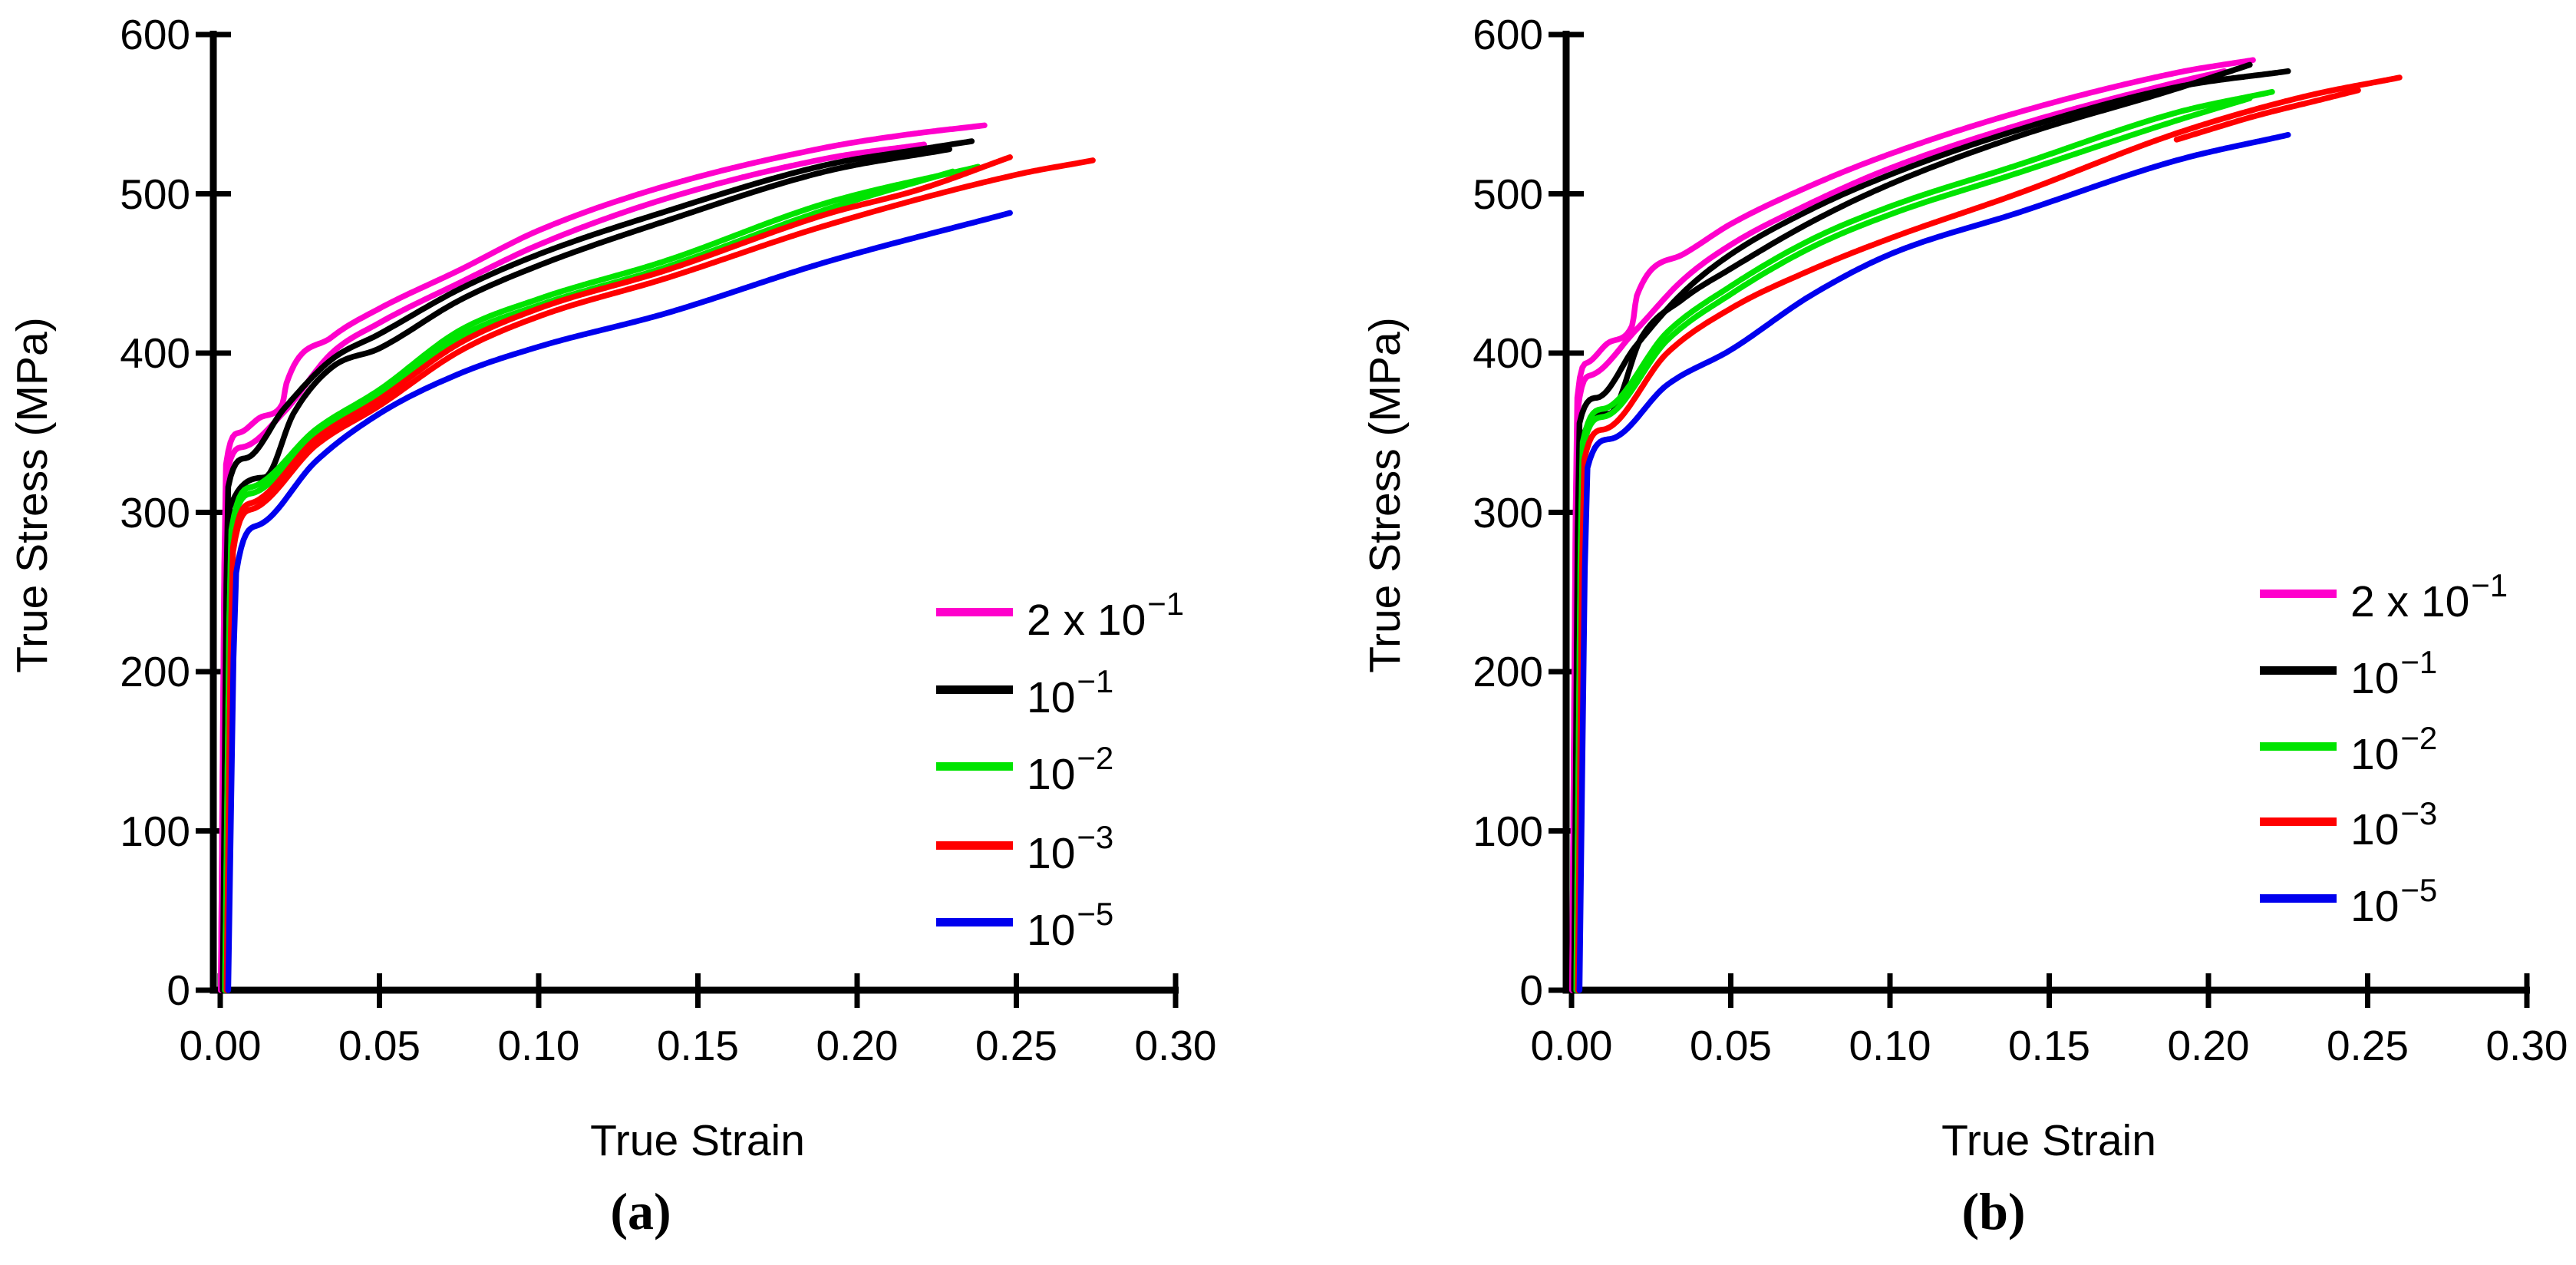 The height and width of the screenshot is (1265, 2576). I want to click on subplot-label-a: (a), so click(640, 1211).